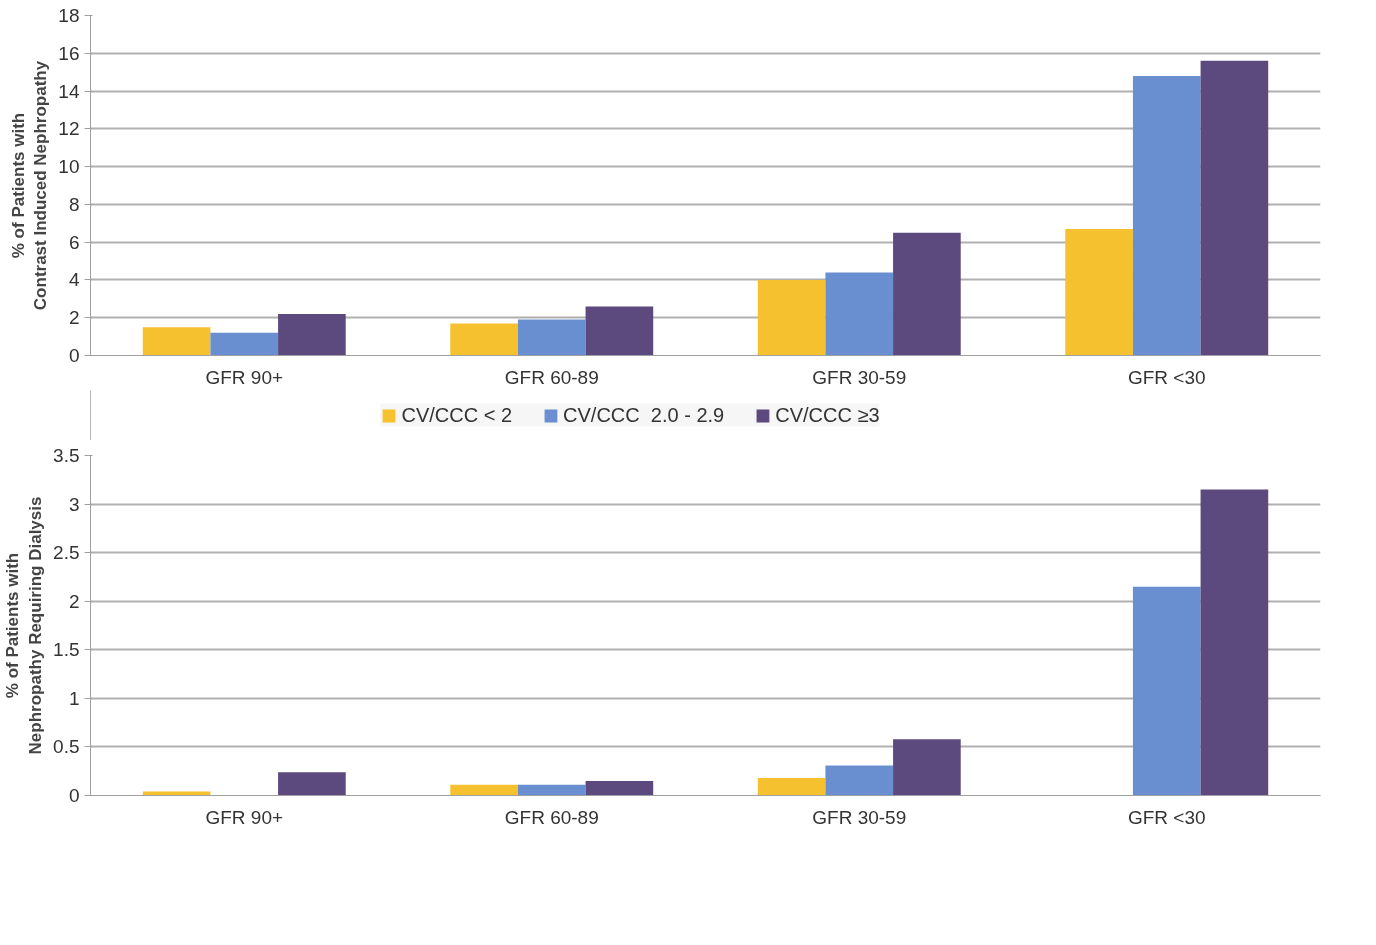 This screenshot has width=1376, height=945. I want to click on y-tick-label: 10, so click(69, 167).